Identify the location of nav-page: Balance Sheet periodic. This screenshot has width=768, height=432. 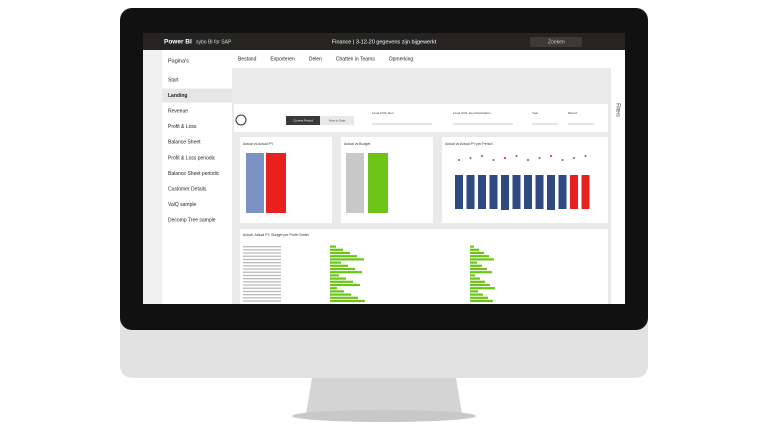
(194, 174).